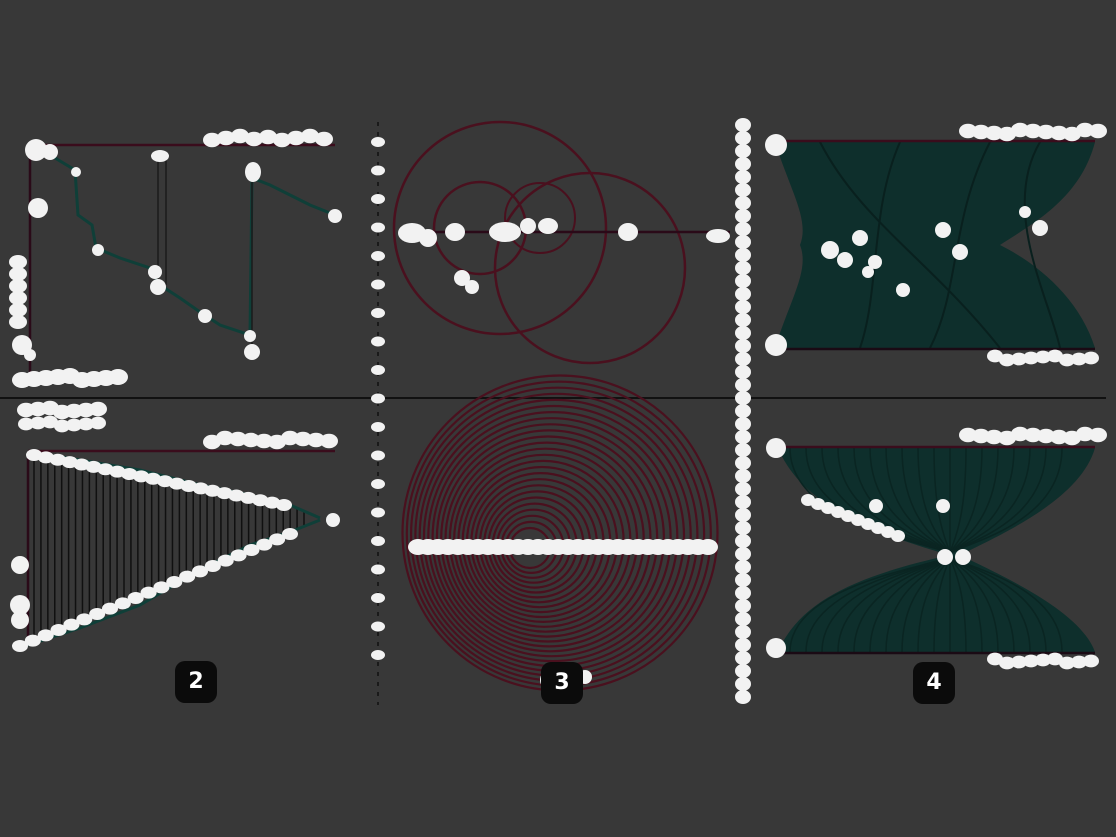 This screenshot has height=837, width=1116. I want to click on ribbon-fold, so click(880, 245).